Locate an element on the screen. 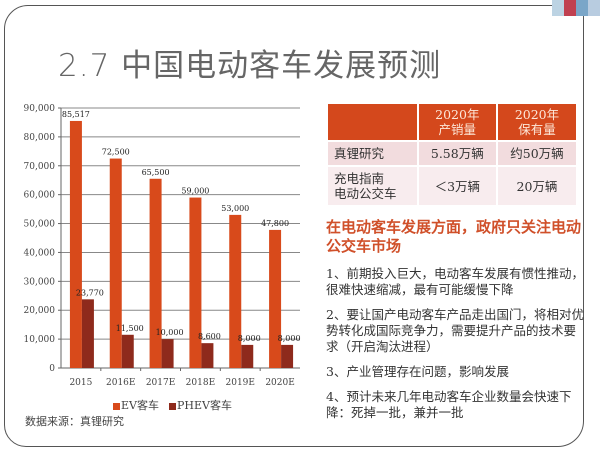 The image size is (600, 450). x-tick-label: 2018E is located at coordinates (200, 383).